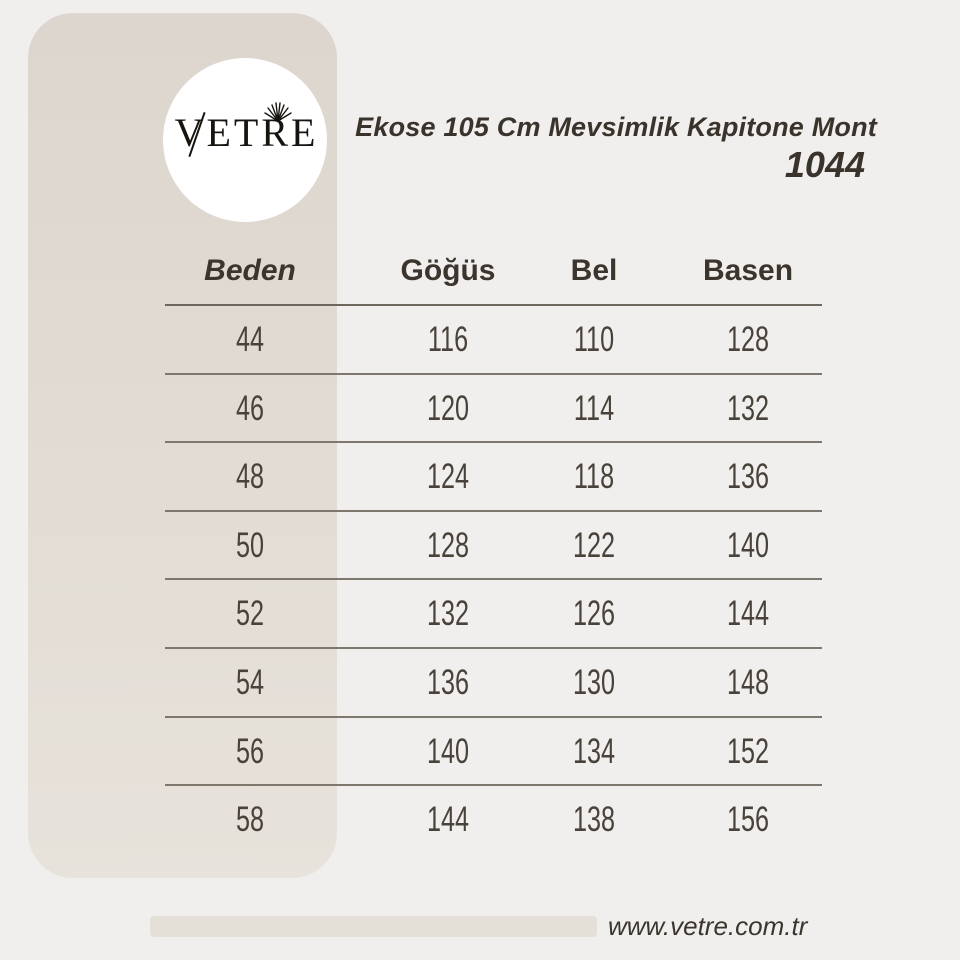  I want to click on measurement-value: 110, so click(594, 339).